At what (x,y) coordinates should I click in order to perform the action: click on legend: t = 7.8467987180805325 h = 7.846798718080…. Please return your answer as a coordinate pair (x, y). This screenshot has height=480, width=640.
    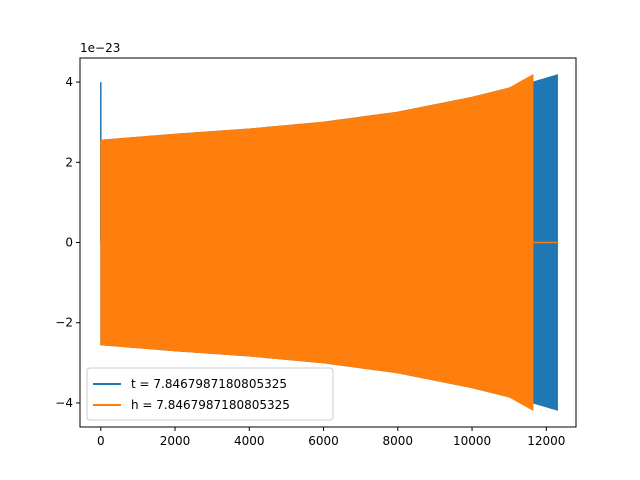
    Looking at the image, I should click on (210, 394).